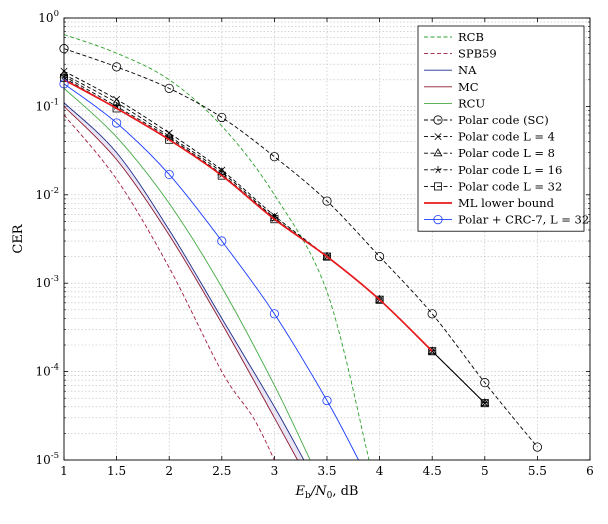 This screenshot has height=524, width=608. Describe the element at coordinates (116, 471) in the screenshot. I see `x-tick-label: 1.5` at that location.